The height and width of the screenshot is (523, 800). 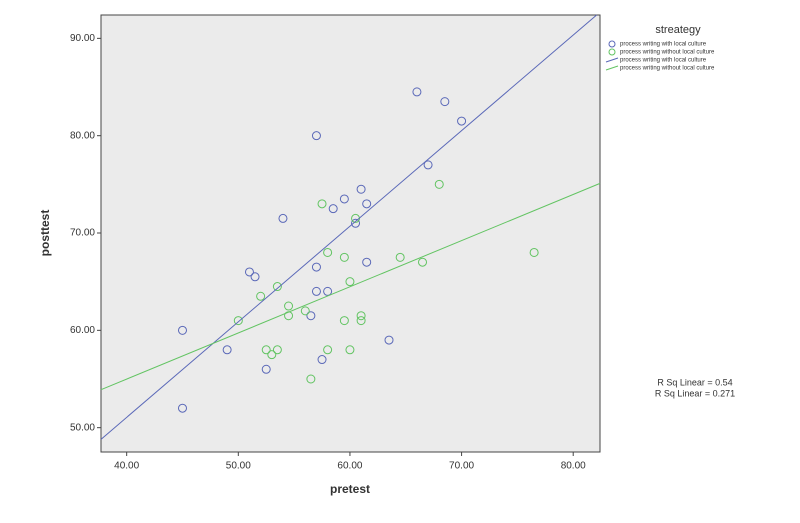 I want to click on y-tick-label: 90.00, so click(x=82, y=38).